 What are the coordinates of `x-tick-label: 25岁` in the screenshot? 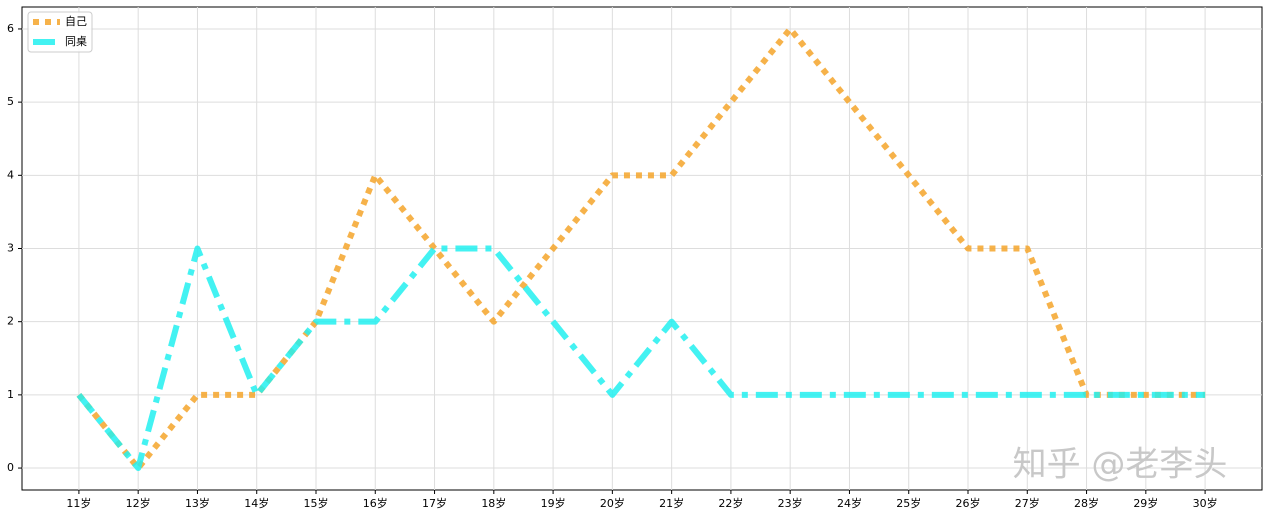 It's located at (908, 503).